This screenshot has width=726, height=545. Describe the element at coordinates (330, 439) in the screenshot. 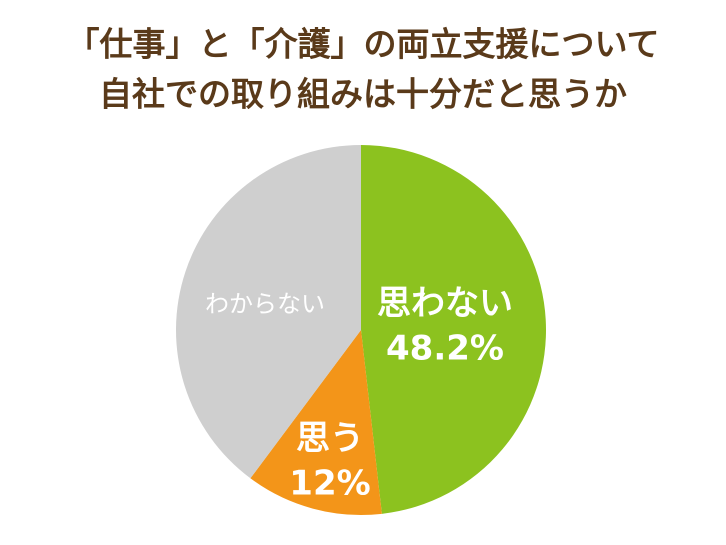

I see `slice-label: 思う` at that location.